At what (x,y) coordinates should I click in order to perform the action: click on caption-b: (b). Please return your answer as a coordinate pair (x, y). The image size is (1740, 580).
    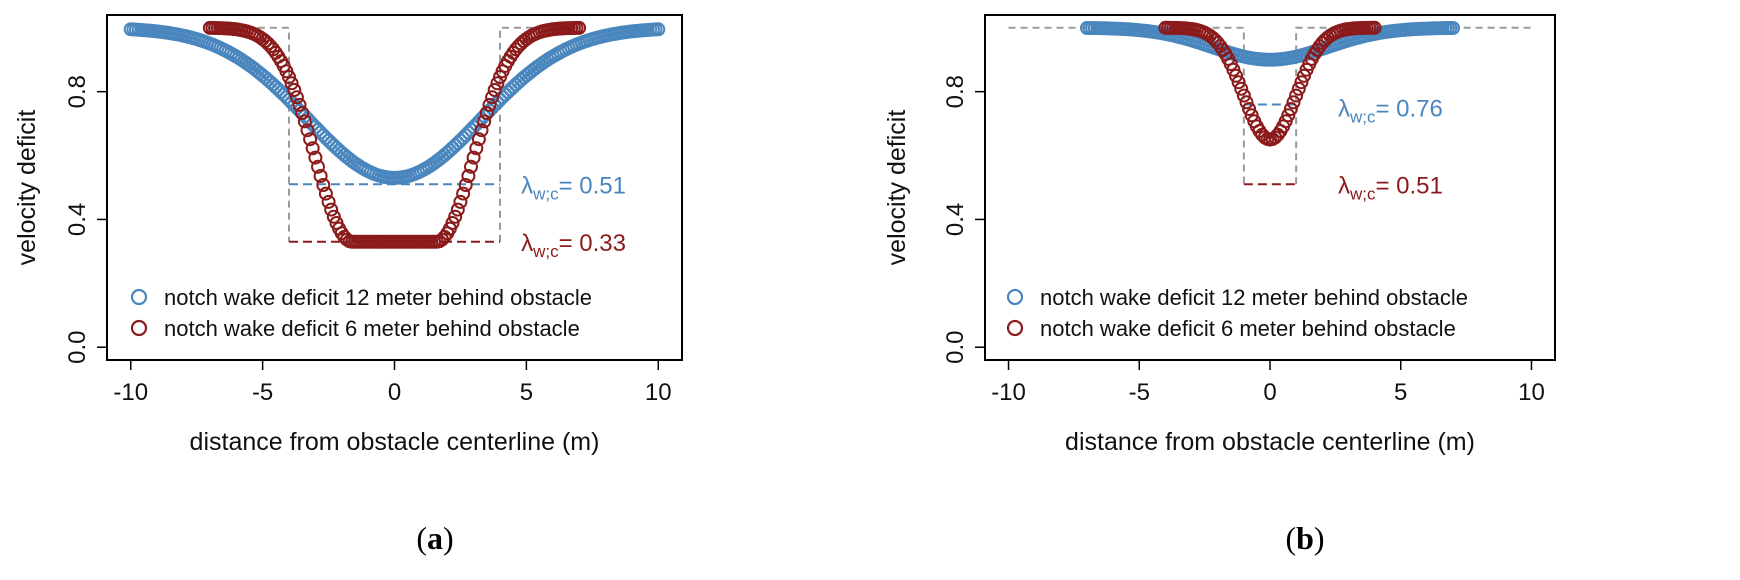
    Looking at the image, I should click on (1305, 538).